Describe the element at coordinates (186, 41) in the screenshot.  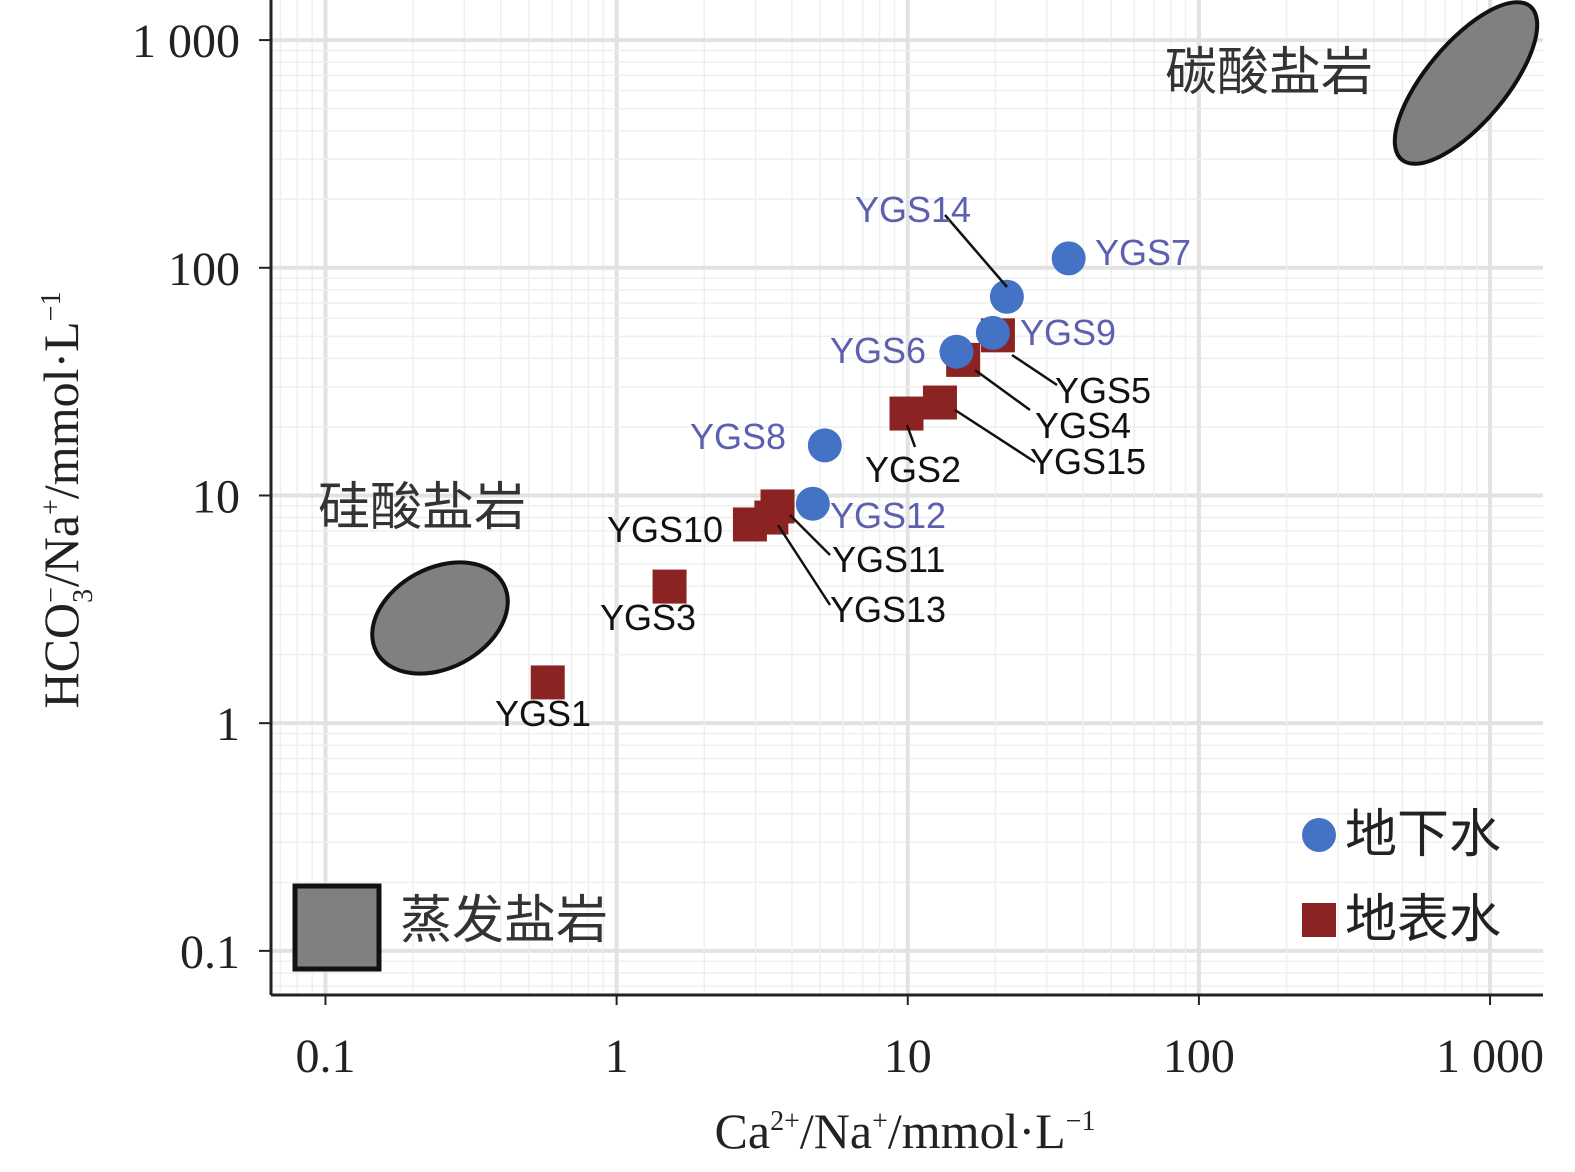
I see `y-tick-label: 1 000` at that location.